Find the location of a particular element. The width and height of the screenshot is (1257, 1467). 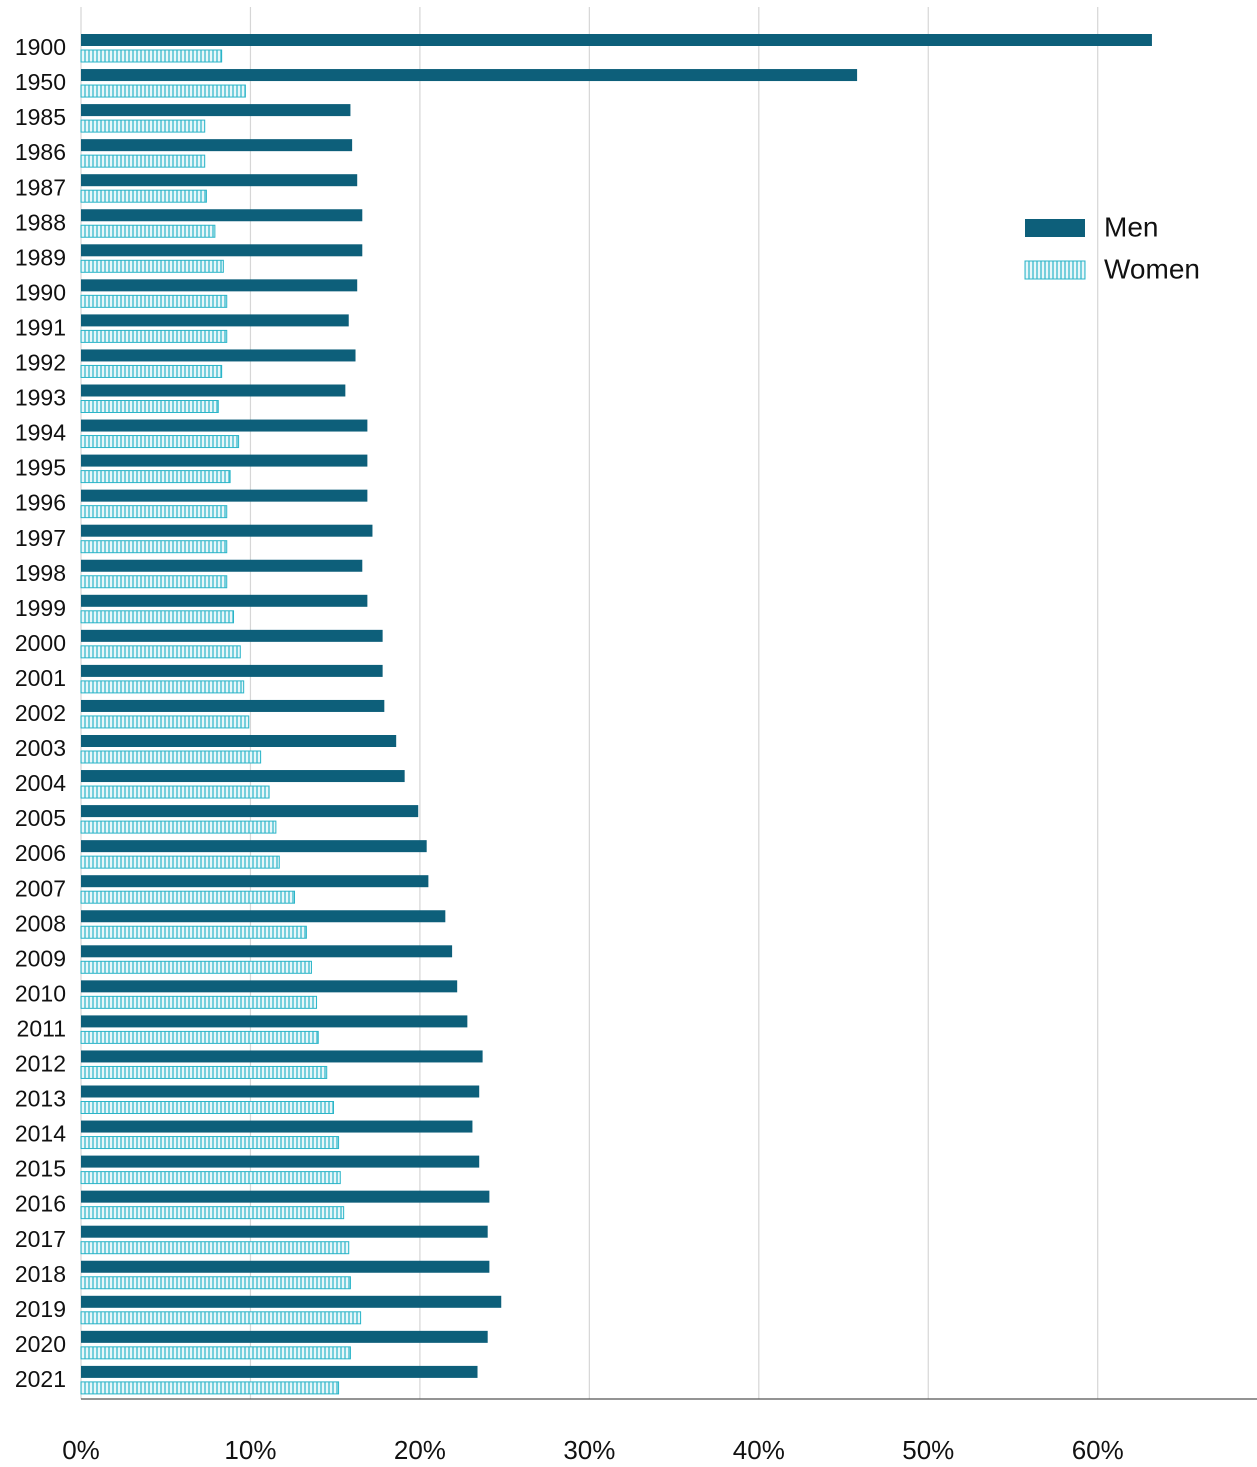

y-tick-label: 1999 is located at coordinates (40, 608).